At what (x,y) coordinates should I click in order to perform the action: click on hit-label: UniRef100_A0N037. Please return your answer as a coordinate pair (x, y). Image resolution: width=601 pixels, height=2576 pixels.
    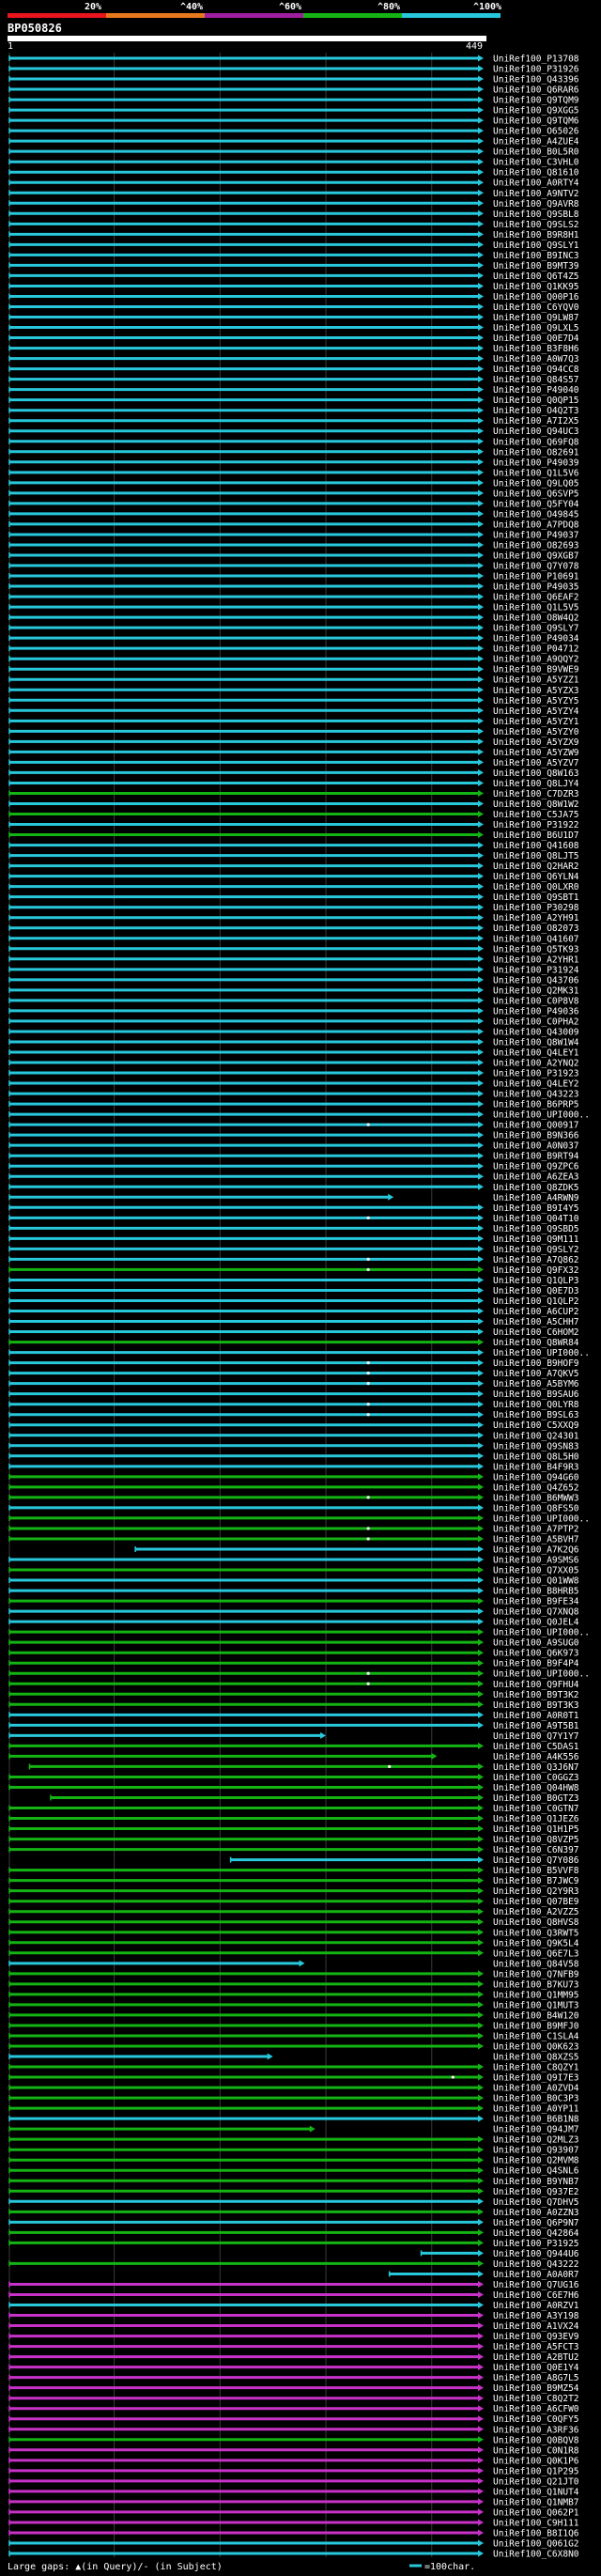
    Looking at the image, I should click on (536, 1147).